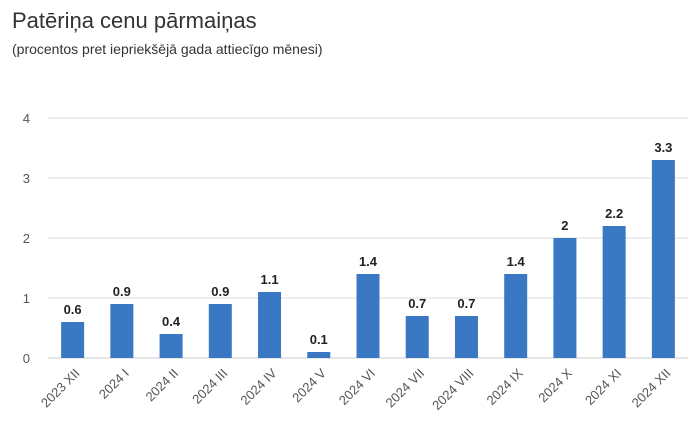 This screenshot has height=430, width=700. I want to click on x-tick-label: 2024 II, so click(161, 385).